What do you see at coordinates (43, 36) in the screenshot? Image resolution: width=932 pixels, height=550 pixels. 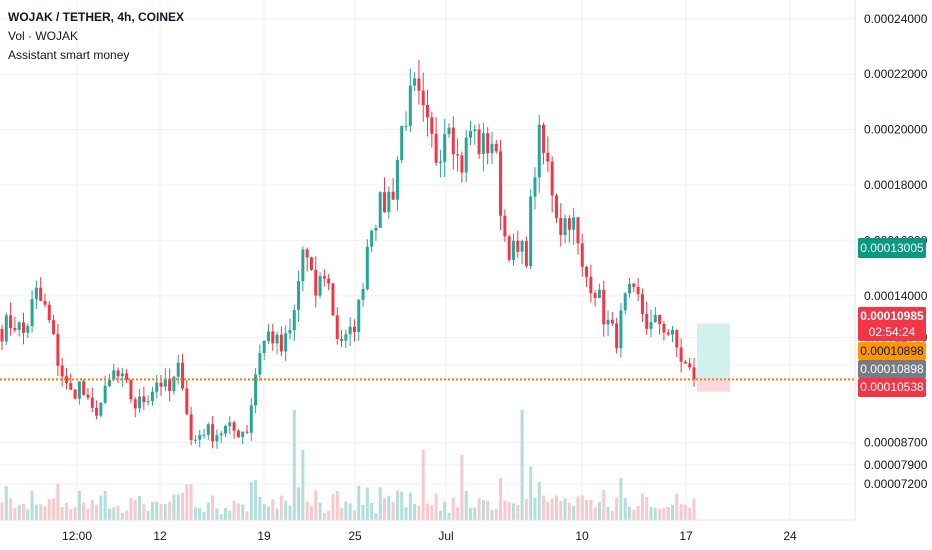 I see `volume-indicator-label: Vol · WOJAK` at bounding box center [43, 36].